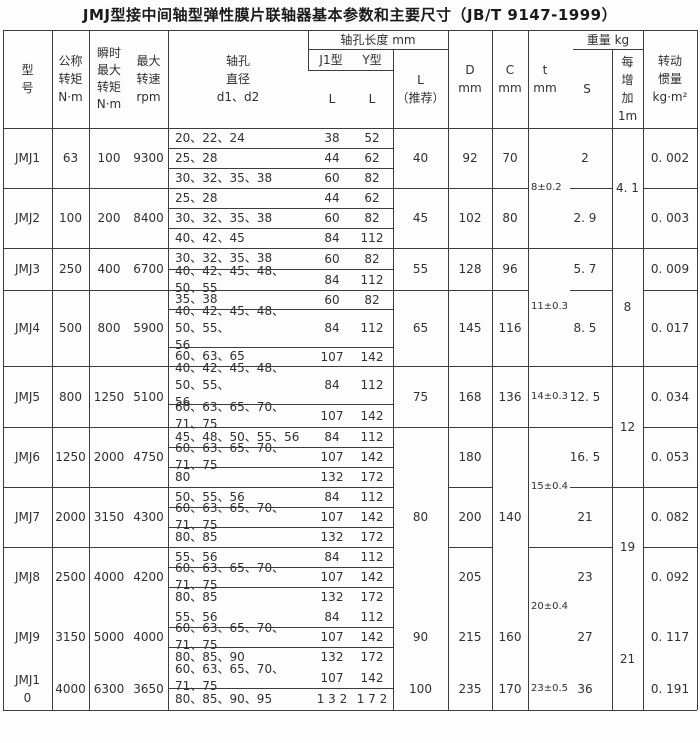  I want to click on nominal-torque-cell: 3150, so click(70, 637).